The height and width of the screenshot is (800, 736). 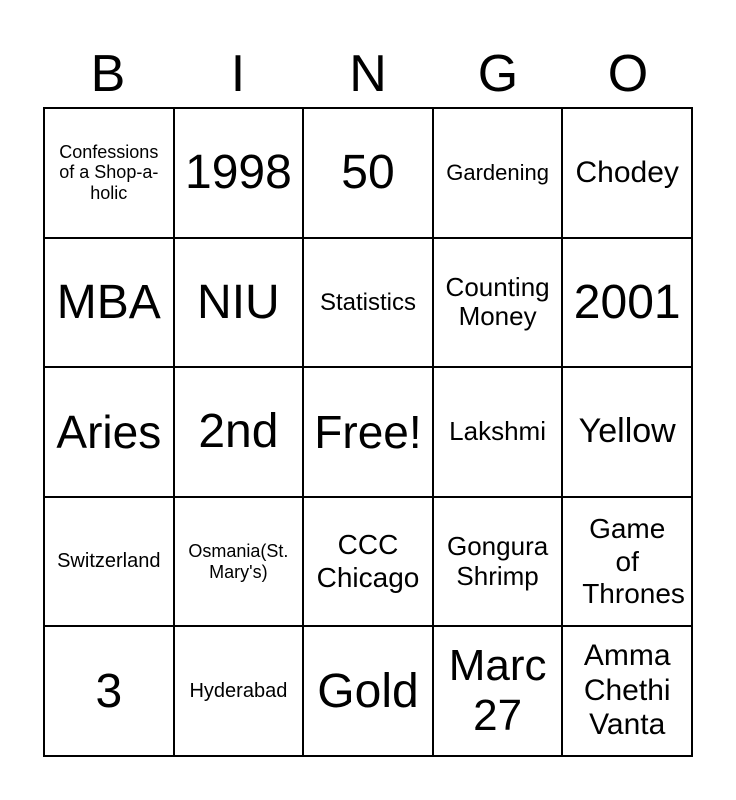 I want to click on cell-text: Switzerland, so click(x=109, y=561).